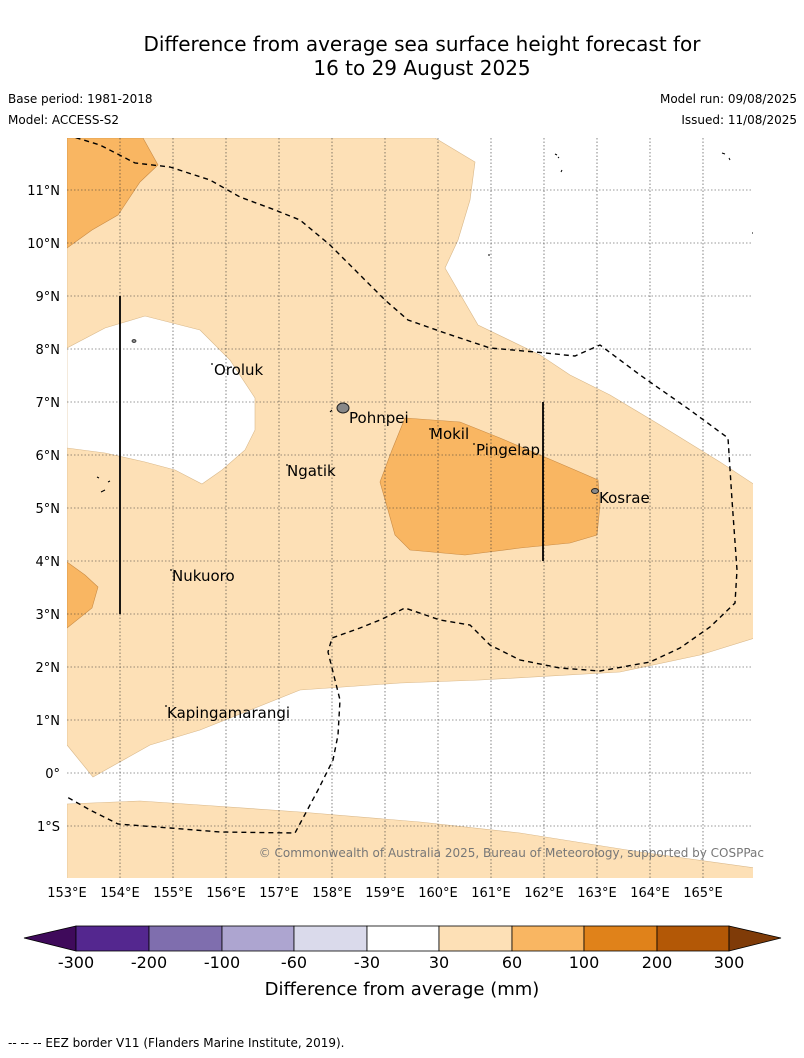 Image resolution: width=804 pixels, height=1058 pixels. I want to click on lat-label: 3°N, so click(48, 615).